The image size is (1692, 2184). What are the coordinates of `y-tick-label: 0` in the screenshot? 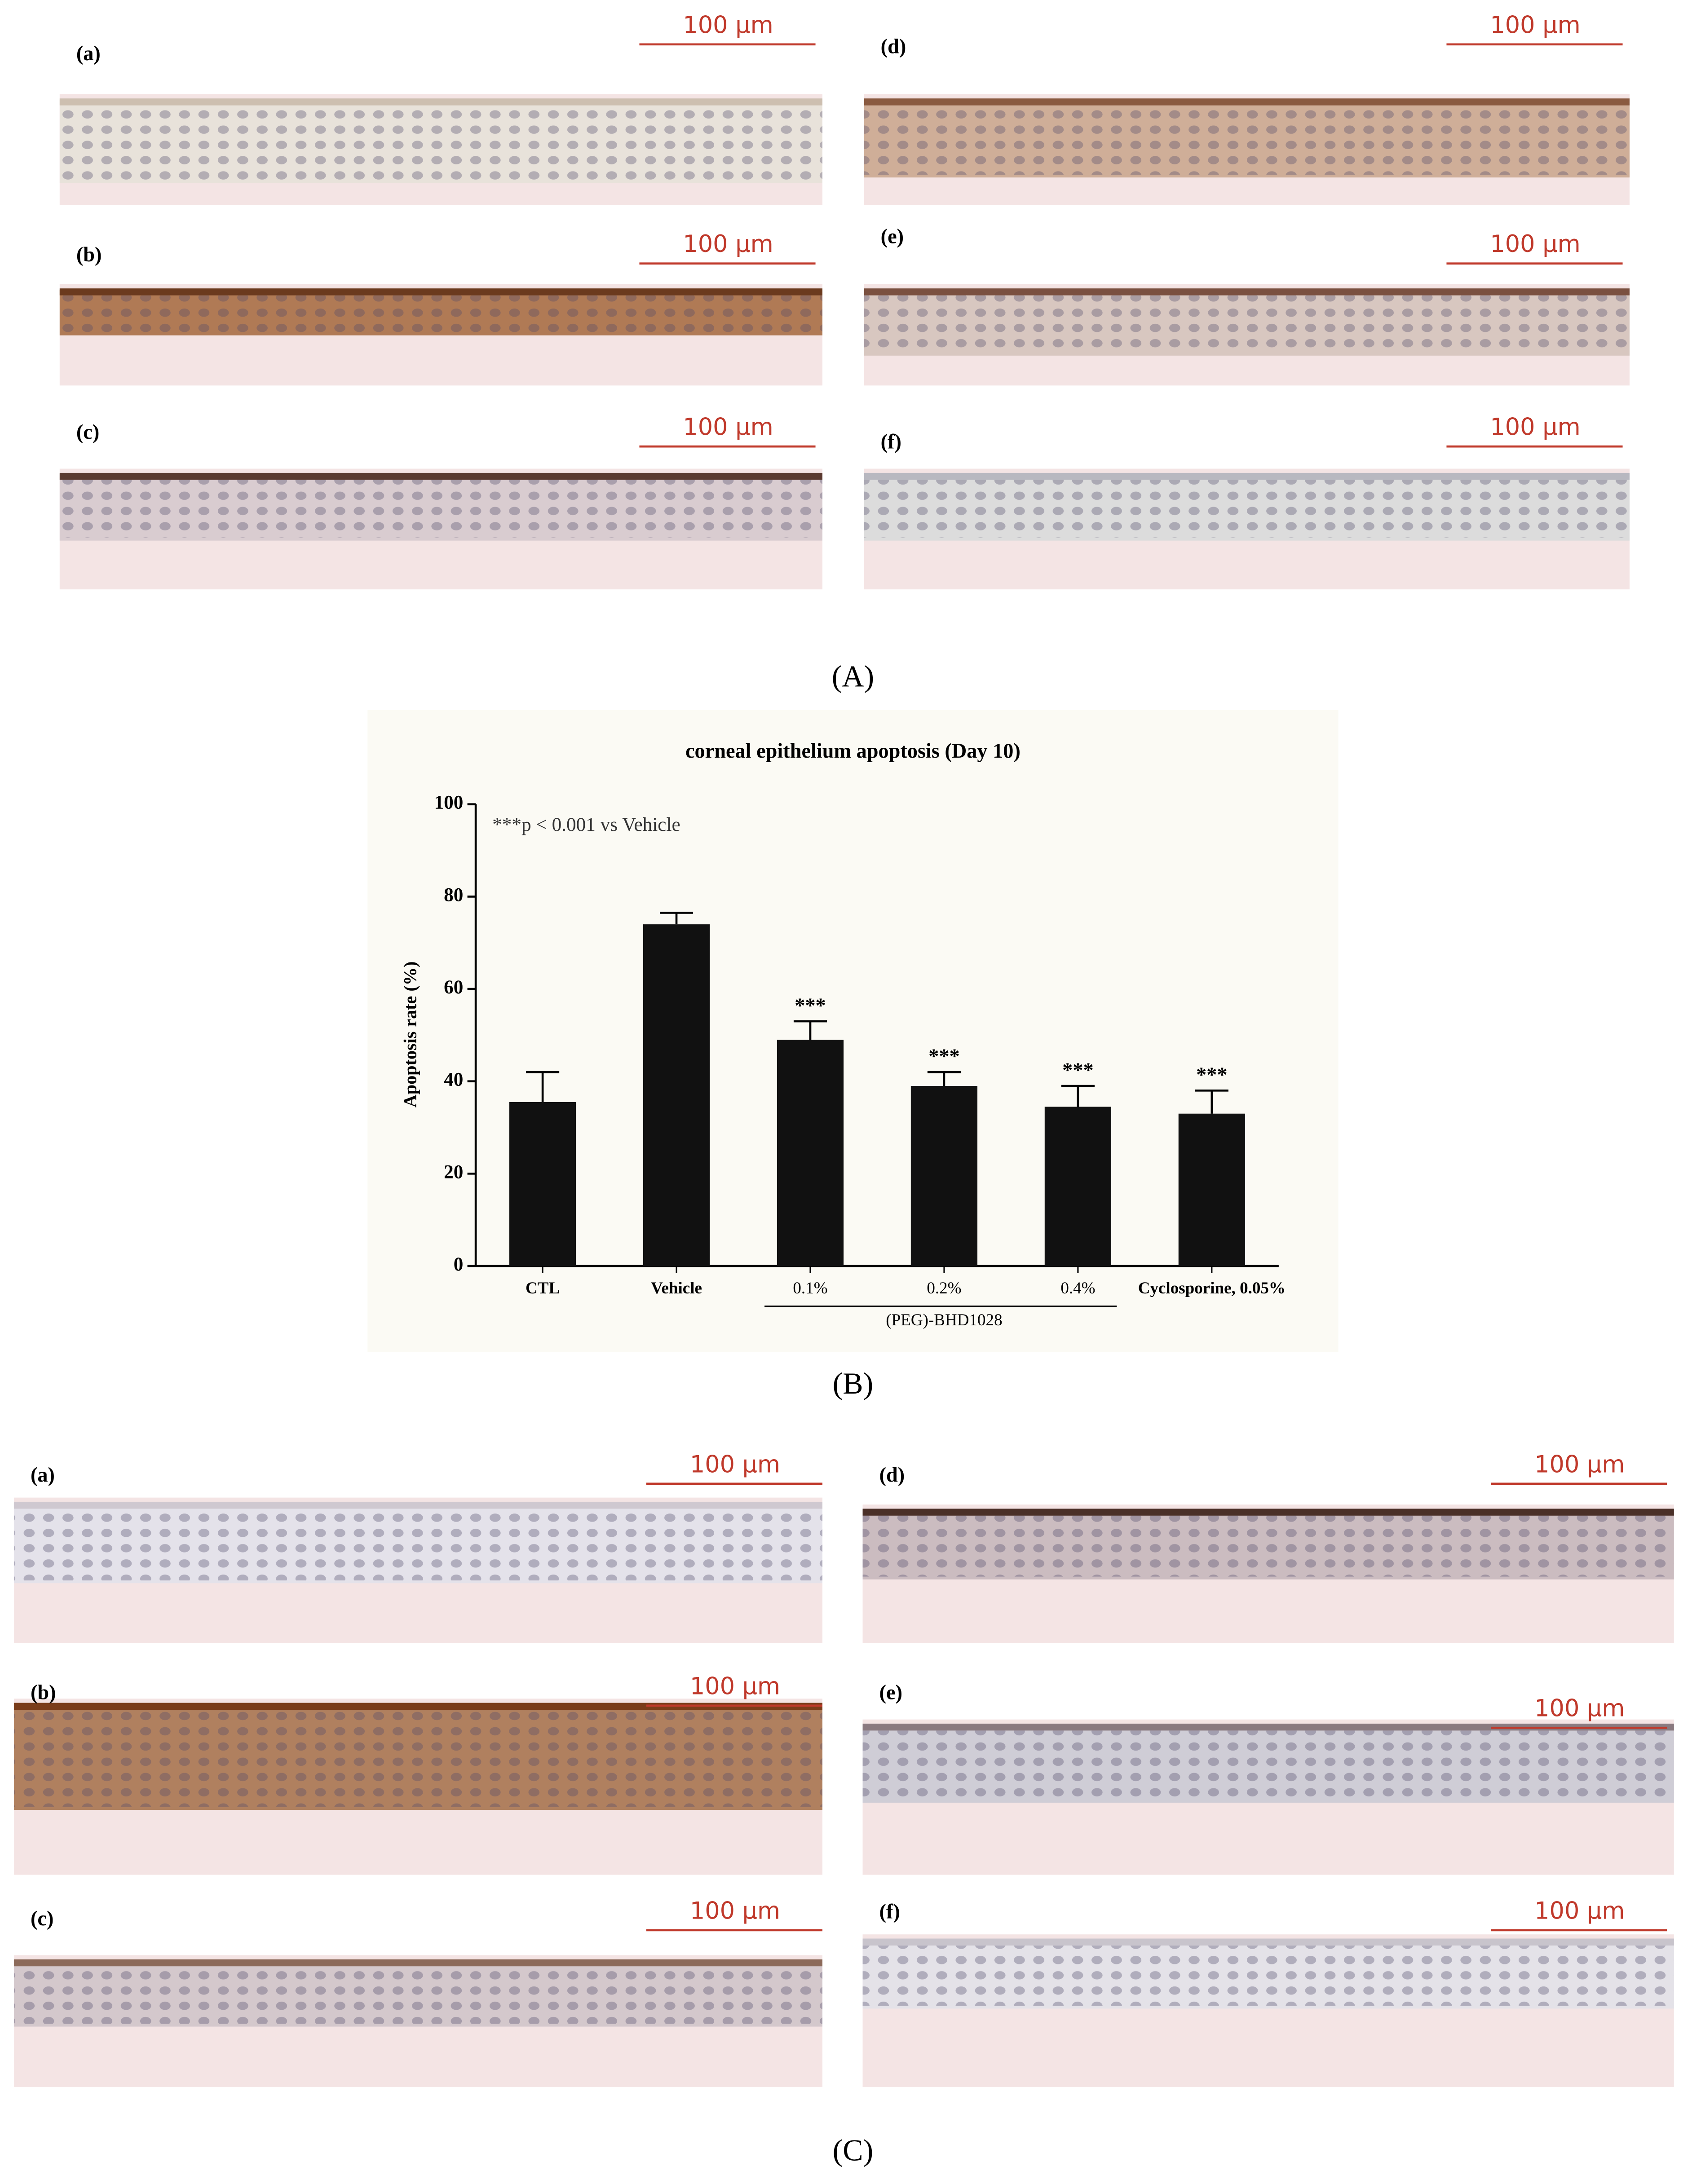 It's located at (459, 1264).